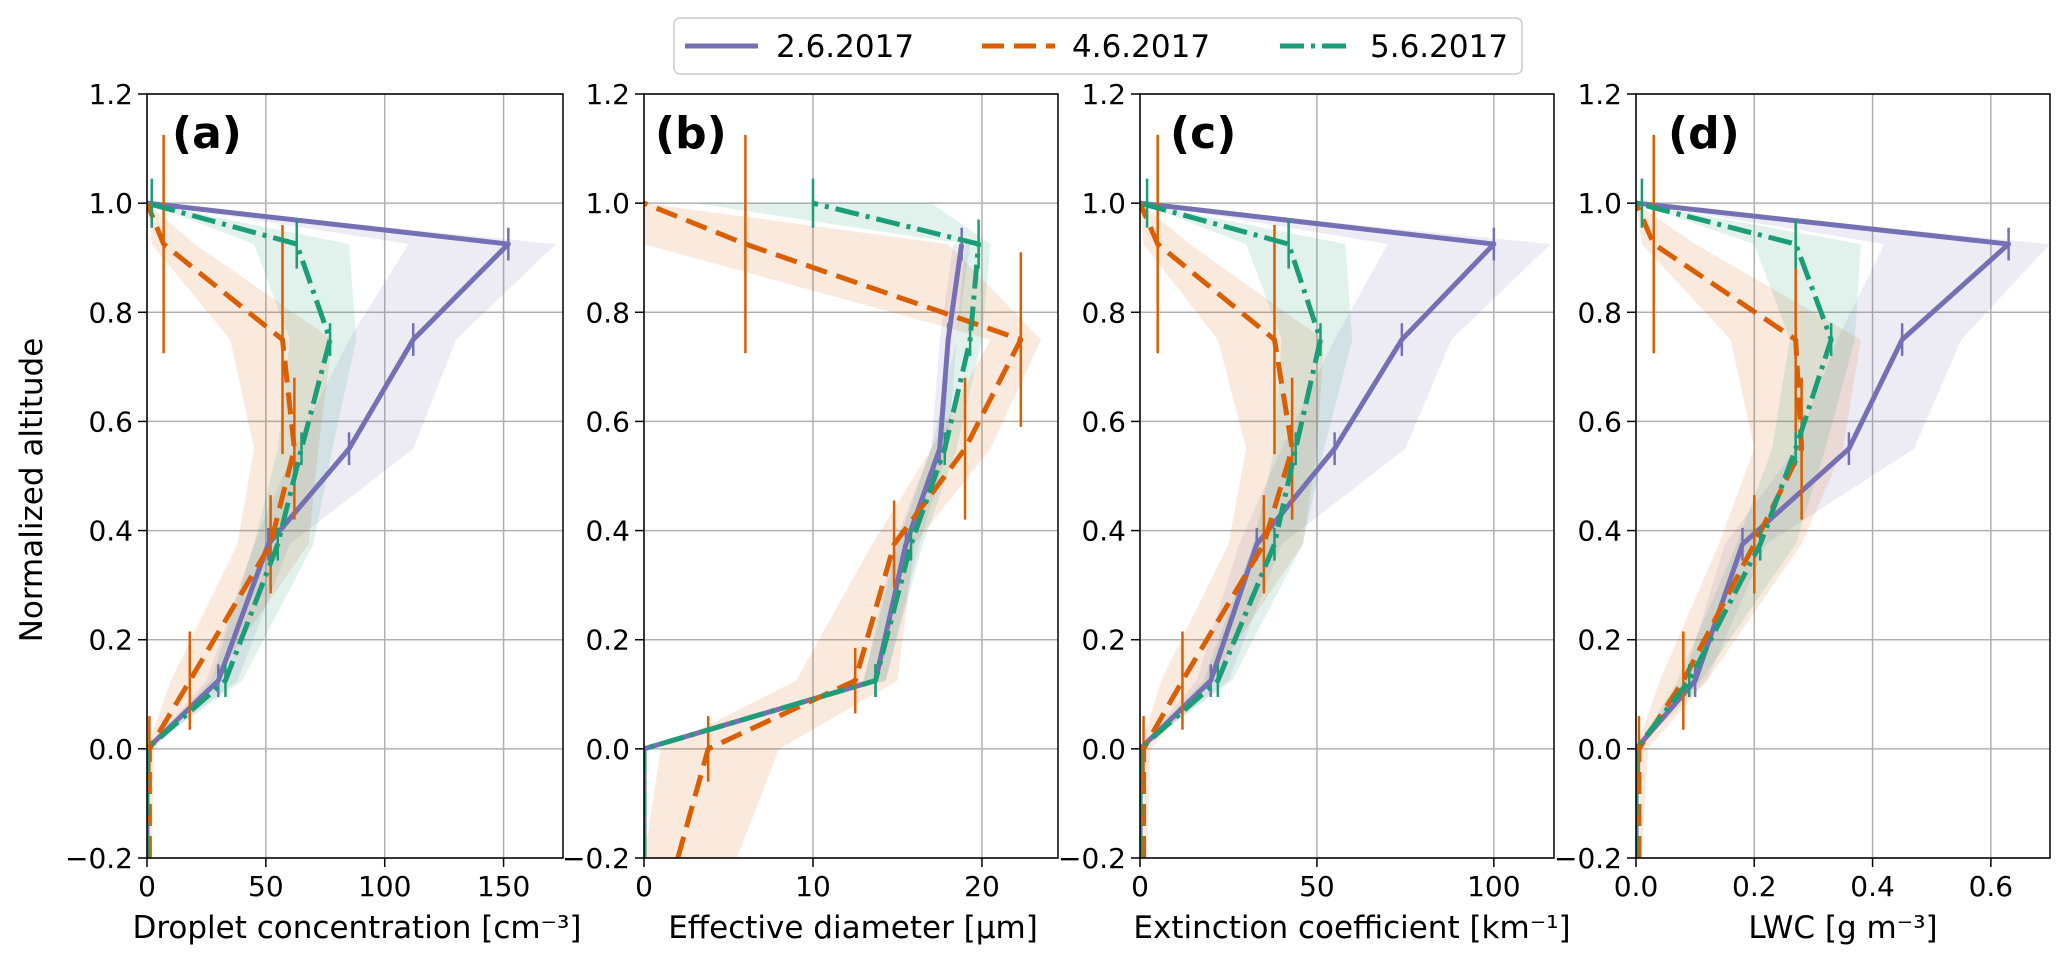  What do you see at coordinates (1217, 530) in the screenshot?
I see `series-line-c-s2` at bounding box center [1217, 530].